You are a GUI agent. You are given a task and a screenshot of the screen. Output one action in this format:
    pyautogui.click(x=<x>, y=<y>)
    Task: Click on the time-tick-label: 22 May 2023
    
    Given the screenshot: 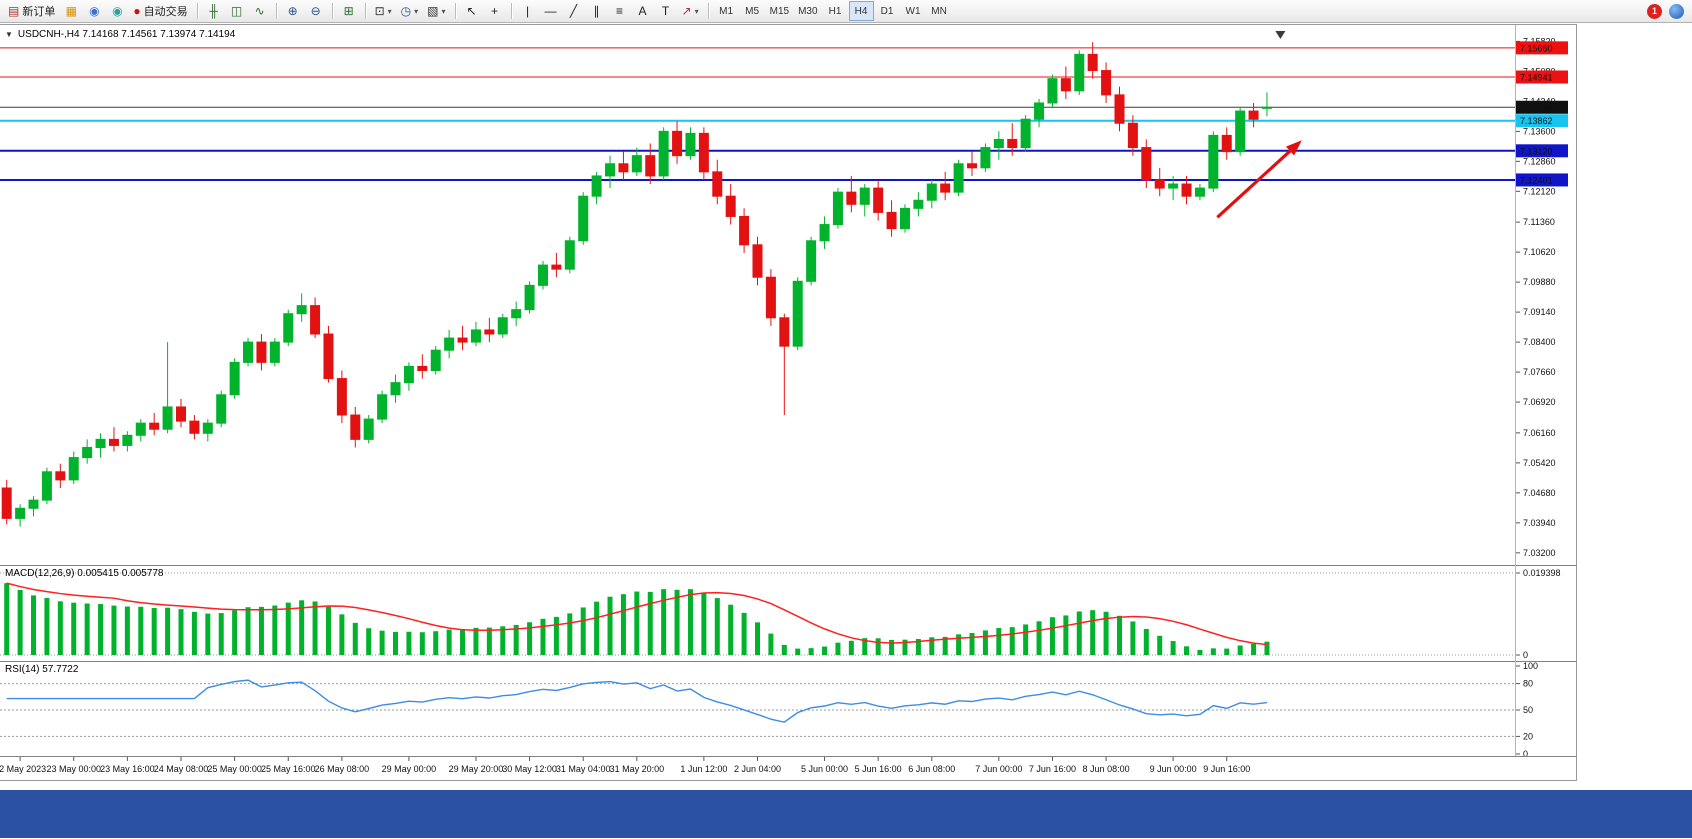 What is the action you would take?
    pyautogui.click(x=23, y=769)
    